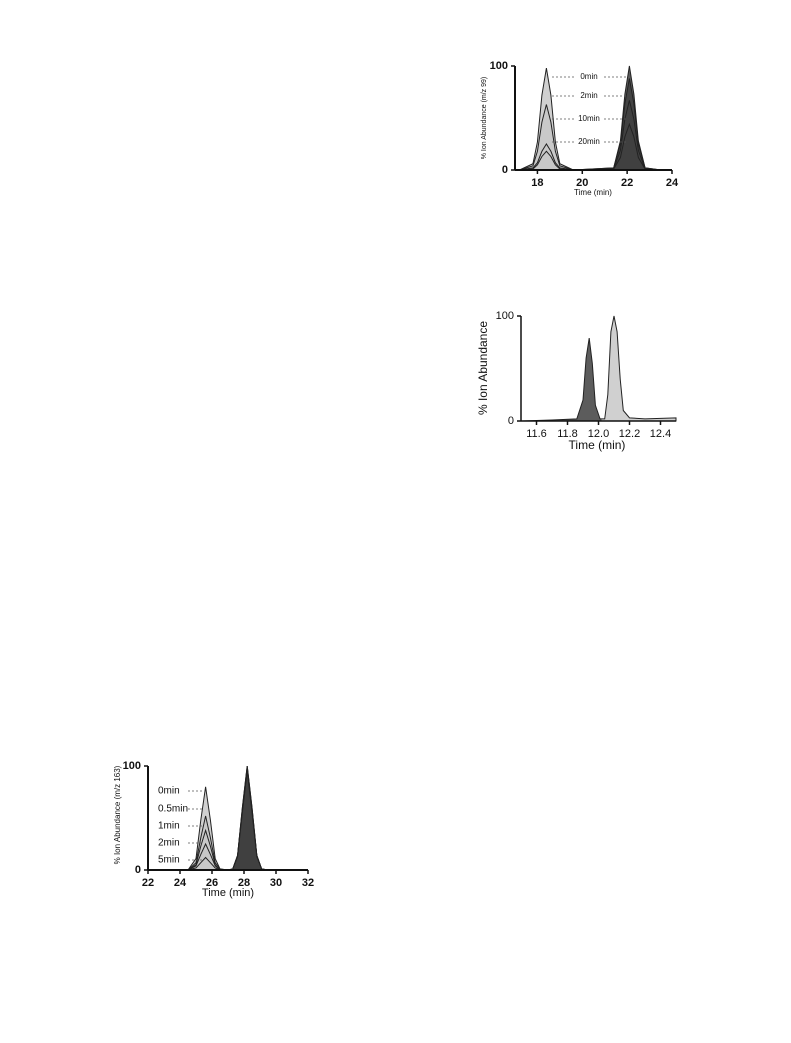  What do you see at coordinates (173, 809) in the screenshot?
I see `series-label: 0.5min` at bounding box center [173, 809].